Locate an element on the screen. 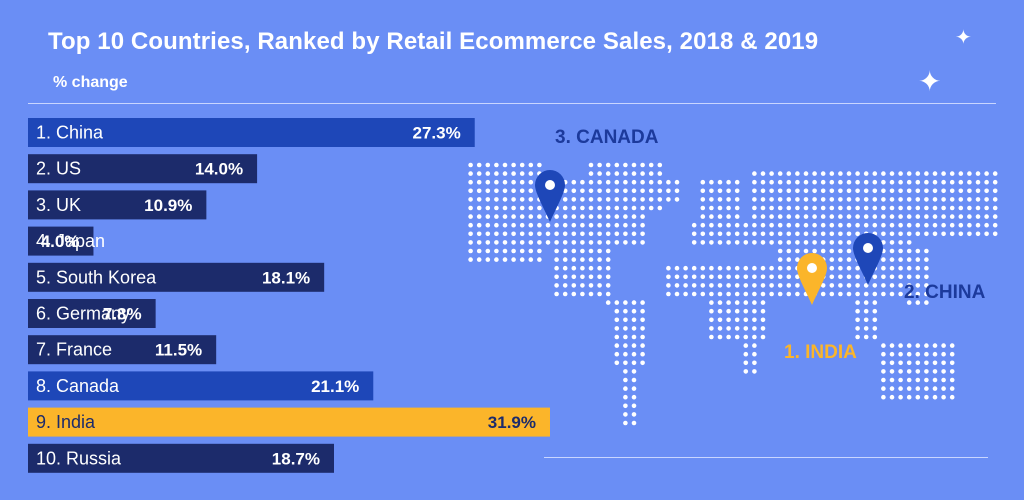 This screenshot has width=1024, height=500. bar-group: 9. India 31.9% is located at coordinates (289, 422).